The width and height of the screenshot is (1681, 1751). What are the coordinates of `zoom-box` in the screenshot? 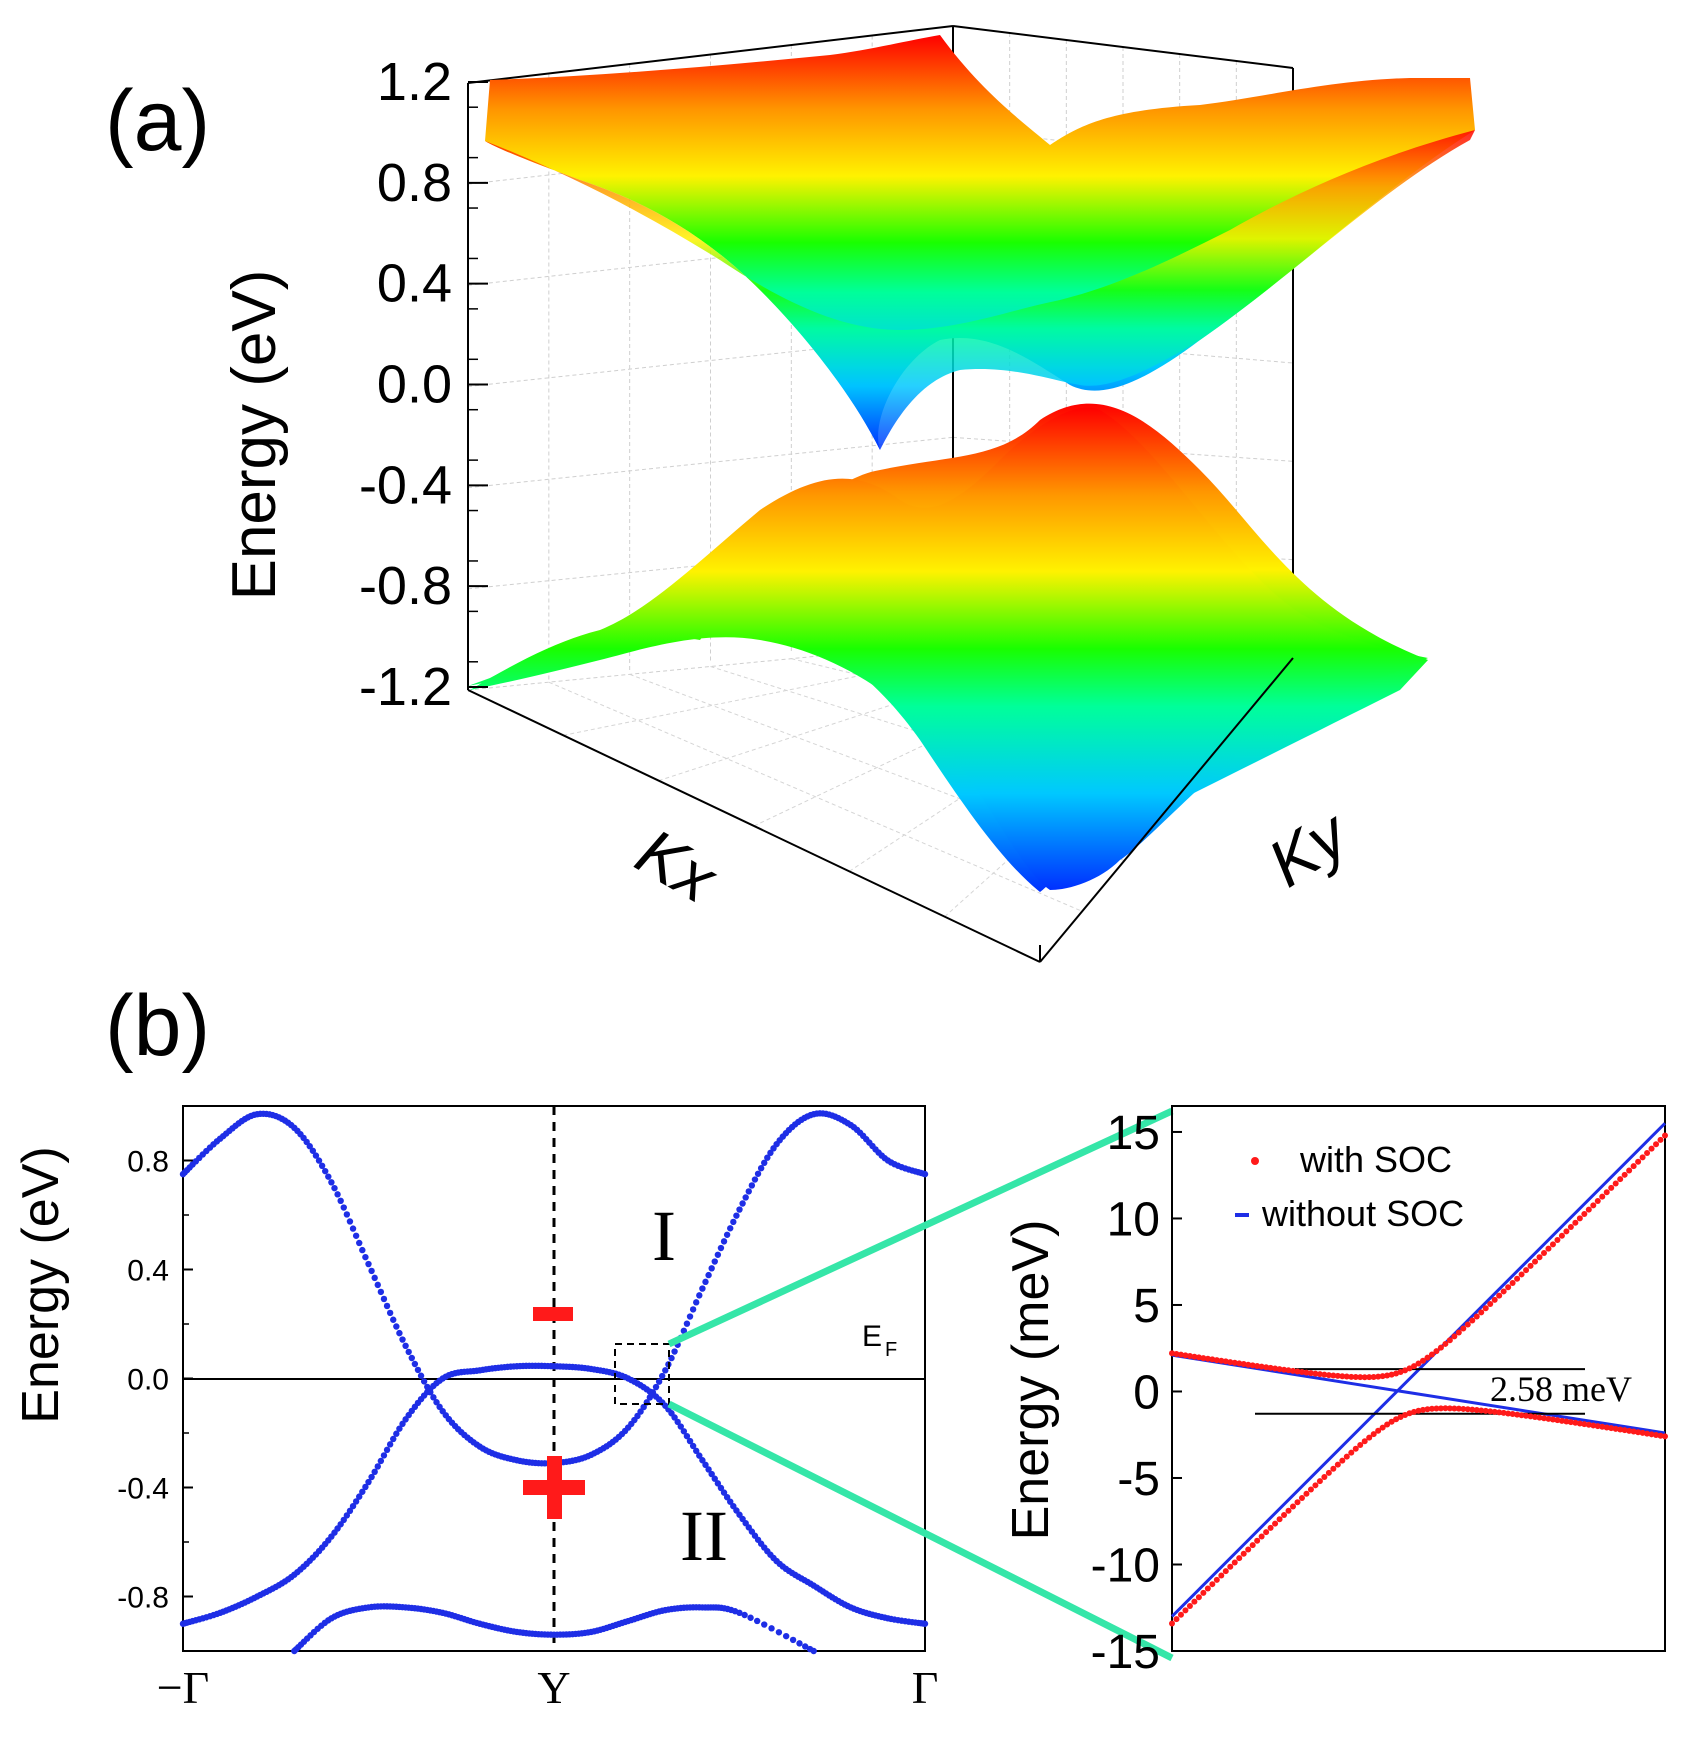 It's located at (642, 1374).